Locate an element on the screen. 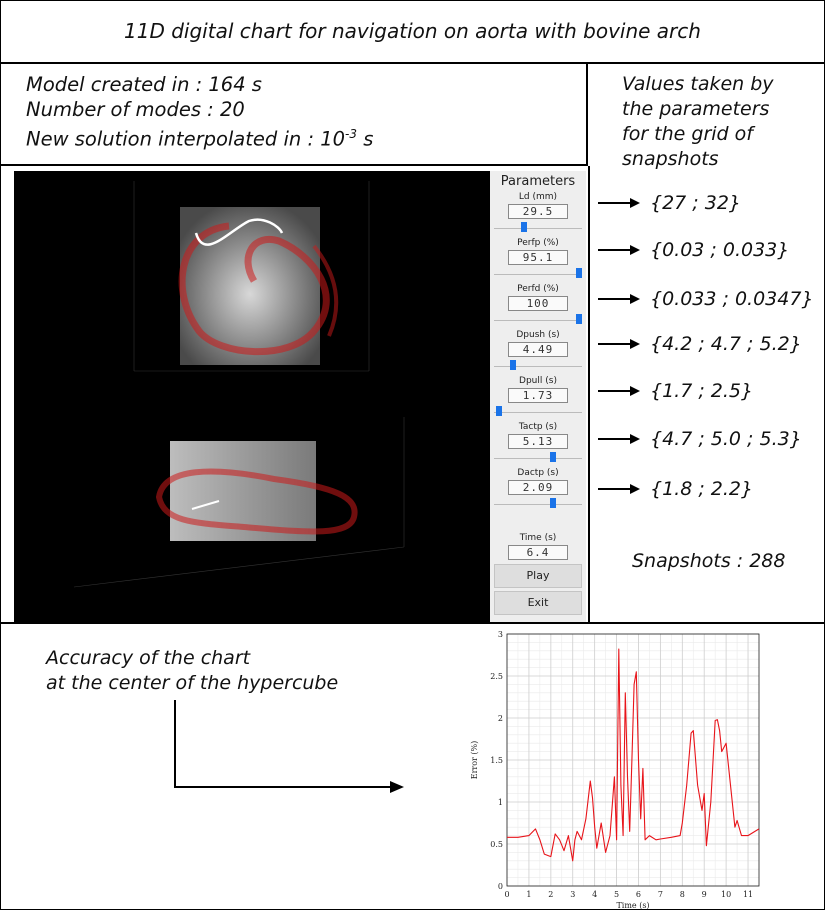 The width and height of the screenshot is (825, 914). x-tick-label: 10 is located at coordinates (726, 894).